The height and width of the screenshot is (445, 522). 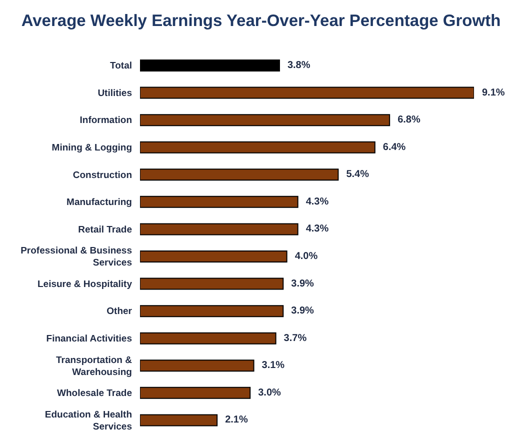 I want to click on y-tick-label: Manufacturing, so click(x=99, y=202).